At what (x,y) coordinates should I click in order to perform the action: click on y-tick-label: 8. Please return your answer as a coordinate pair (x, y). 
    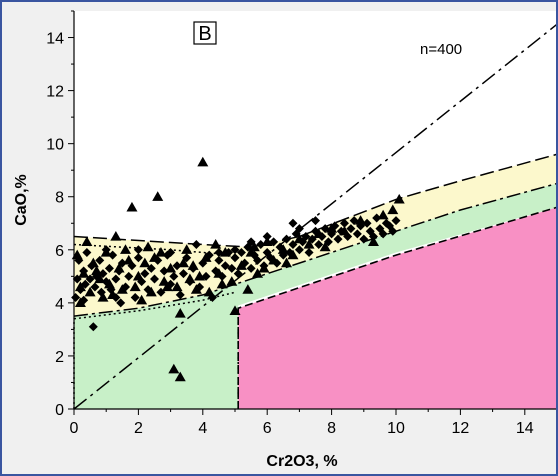
    Looking at the image, I should click on (59, 198).